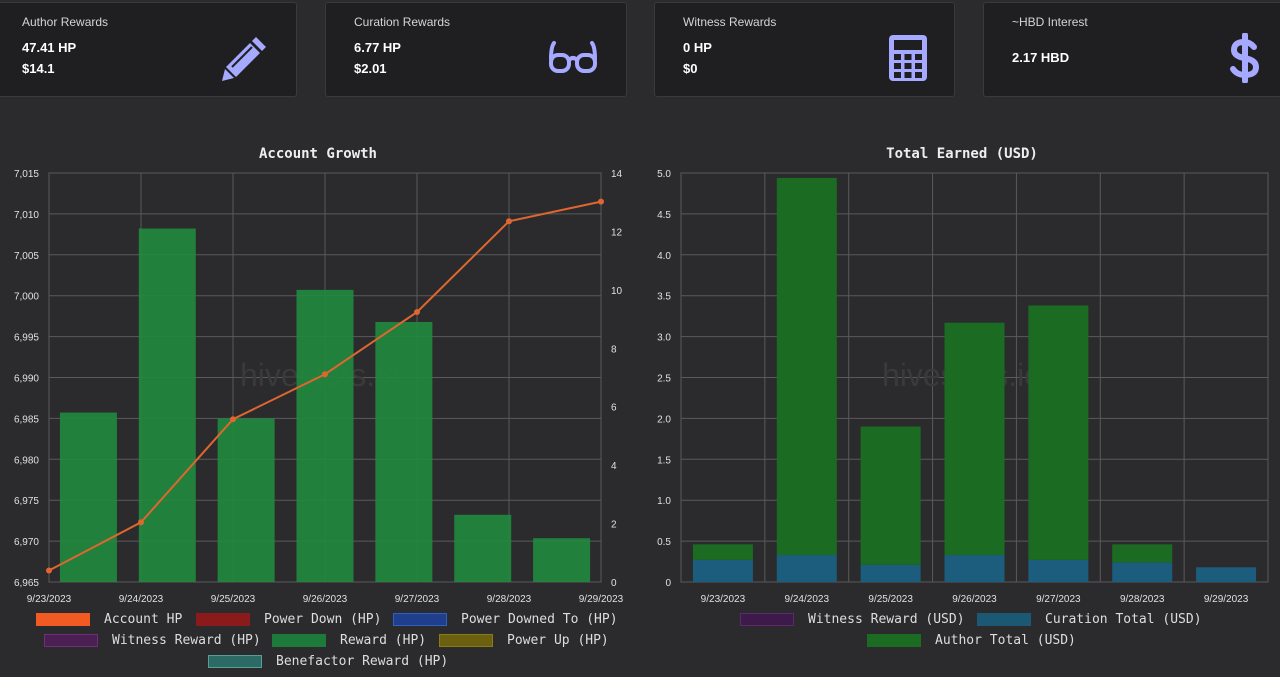 The width and height of the screenshot is (1280, 677). Describe the element at coordinates (664, 419) in the screenshot. I see `y-tick-label: 2.0` at that location.